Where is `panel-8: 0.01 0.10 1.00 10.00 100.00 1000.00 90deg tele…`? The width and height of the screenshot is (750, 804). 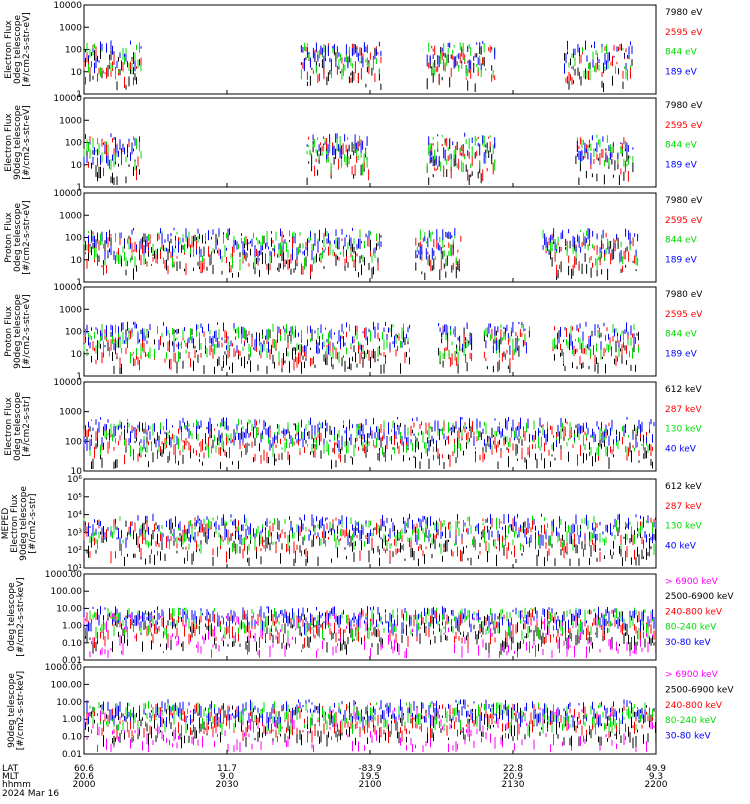
panel-8: 0.01 0.10 1.00 10.00 100.00 1000.00 90deg tele… is located at coordinates (370, 711).